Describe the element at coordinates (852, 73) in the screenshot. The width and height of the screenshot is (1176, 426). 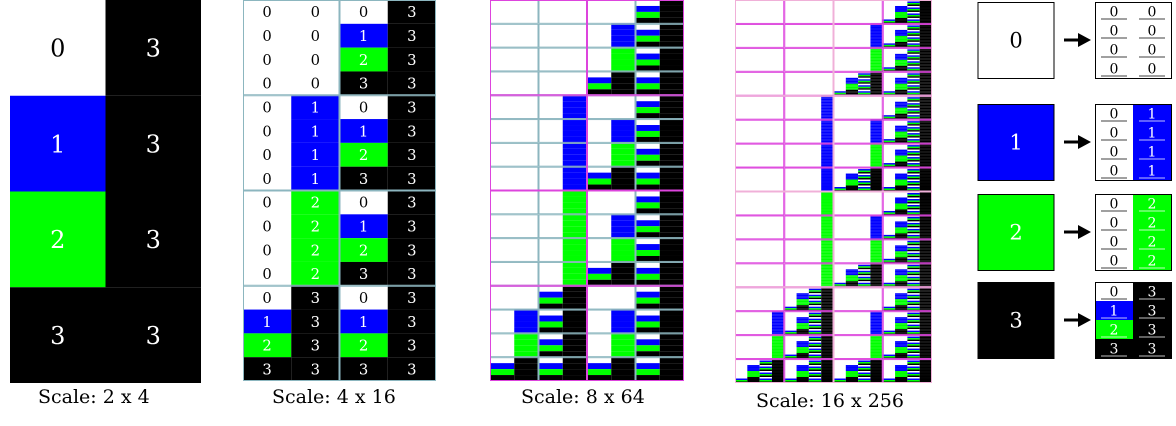
I see `p4-cell-01-30-00-11-cell` at that location.